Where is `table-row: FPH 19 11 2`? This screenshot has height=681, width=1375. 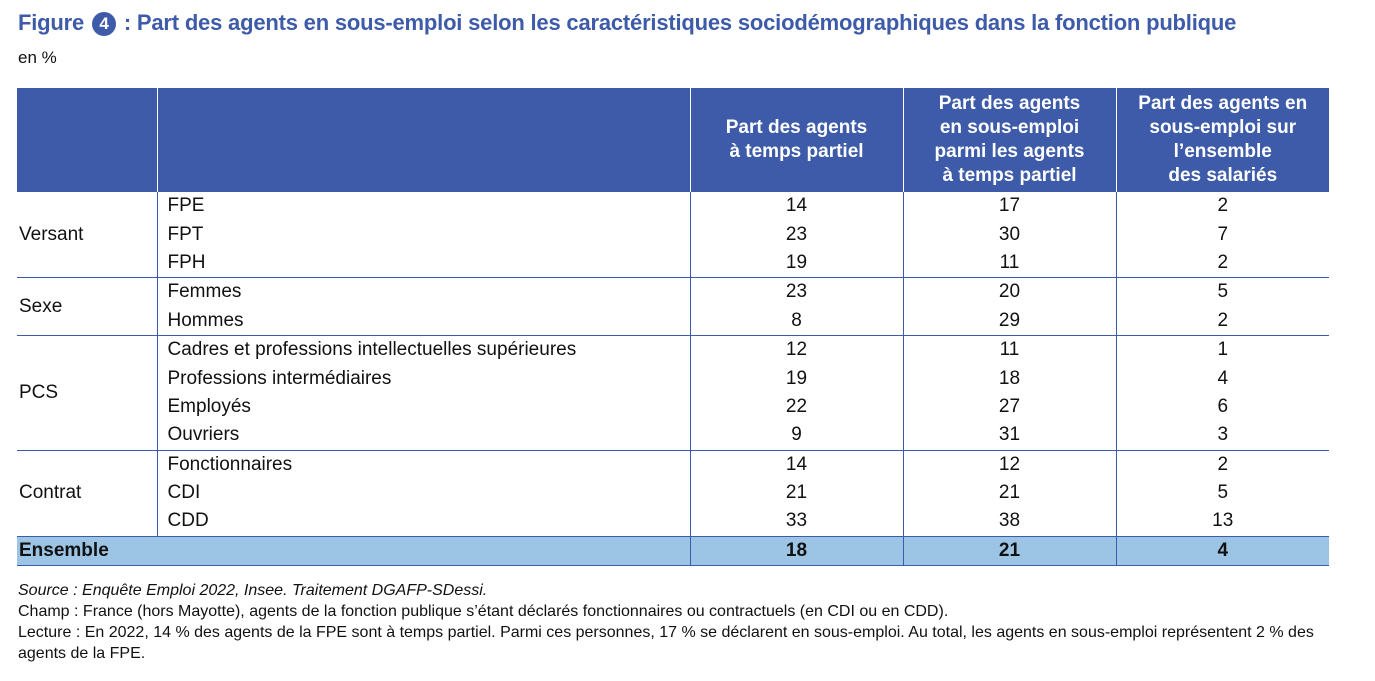
table-row: FPH 19 11 2 is located at coordinates (673, 263).